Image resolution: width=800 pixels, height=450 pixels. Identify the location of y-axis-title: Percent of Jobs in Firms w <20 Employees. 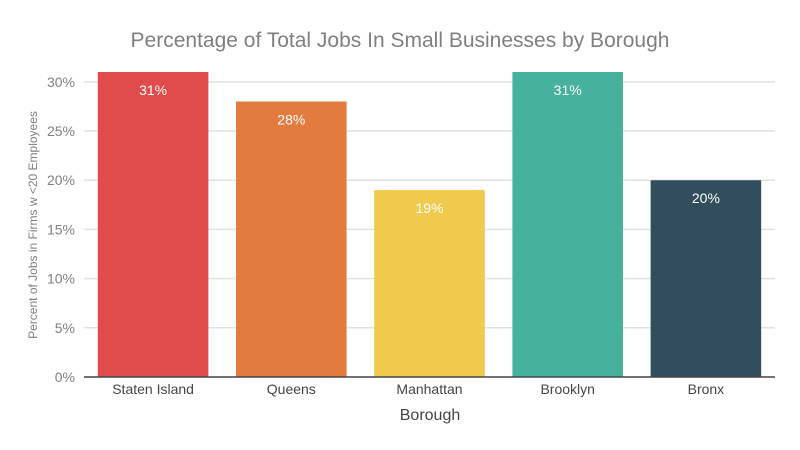
(33, 225).